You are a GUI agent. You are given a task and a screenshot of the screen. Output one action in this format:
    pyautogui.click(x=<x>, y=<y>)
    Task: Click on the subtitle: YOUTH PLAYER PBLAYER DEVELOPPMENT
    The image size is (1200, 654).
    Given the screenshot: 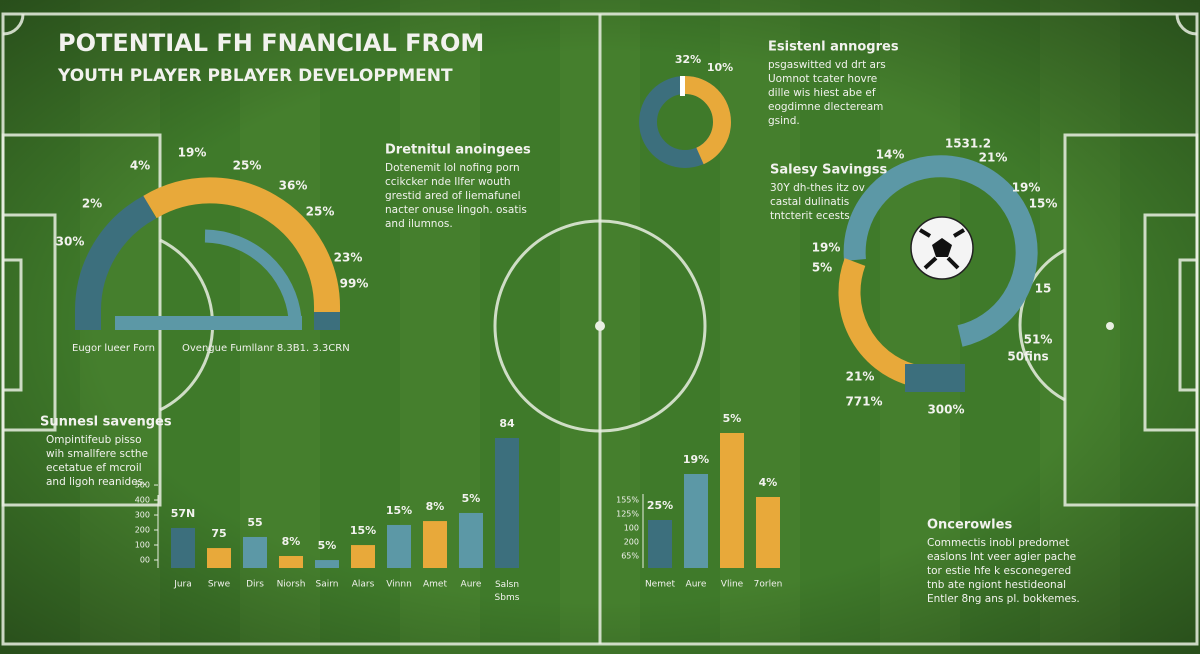 What is the action you would take?
    pyautogui.click(x=255, y=76)
    